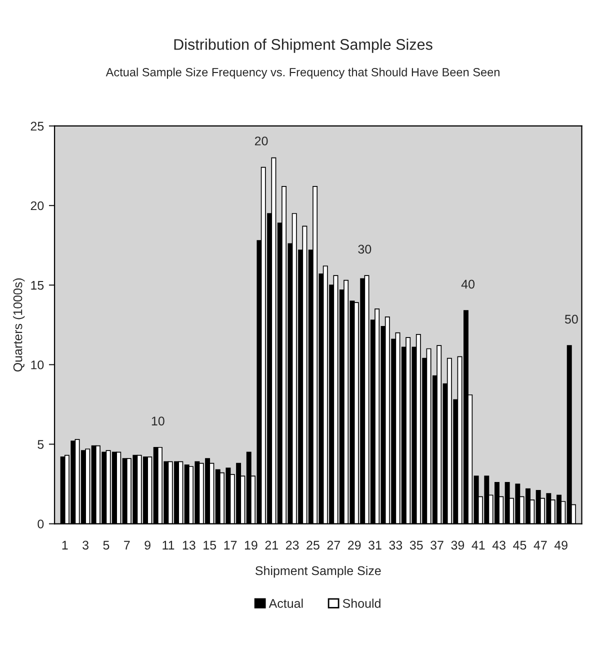 This screenshot has height=663, width=606. What do you see at coordinates (41, 524) in the screenshot?
I see `y-tick-label: 0` at bounding box center [41, 524].